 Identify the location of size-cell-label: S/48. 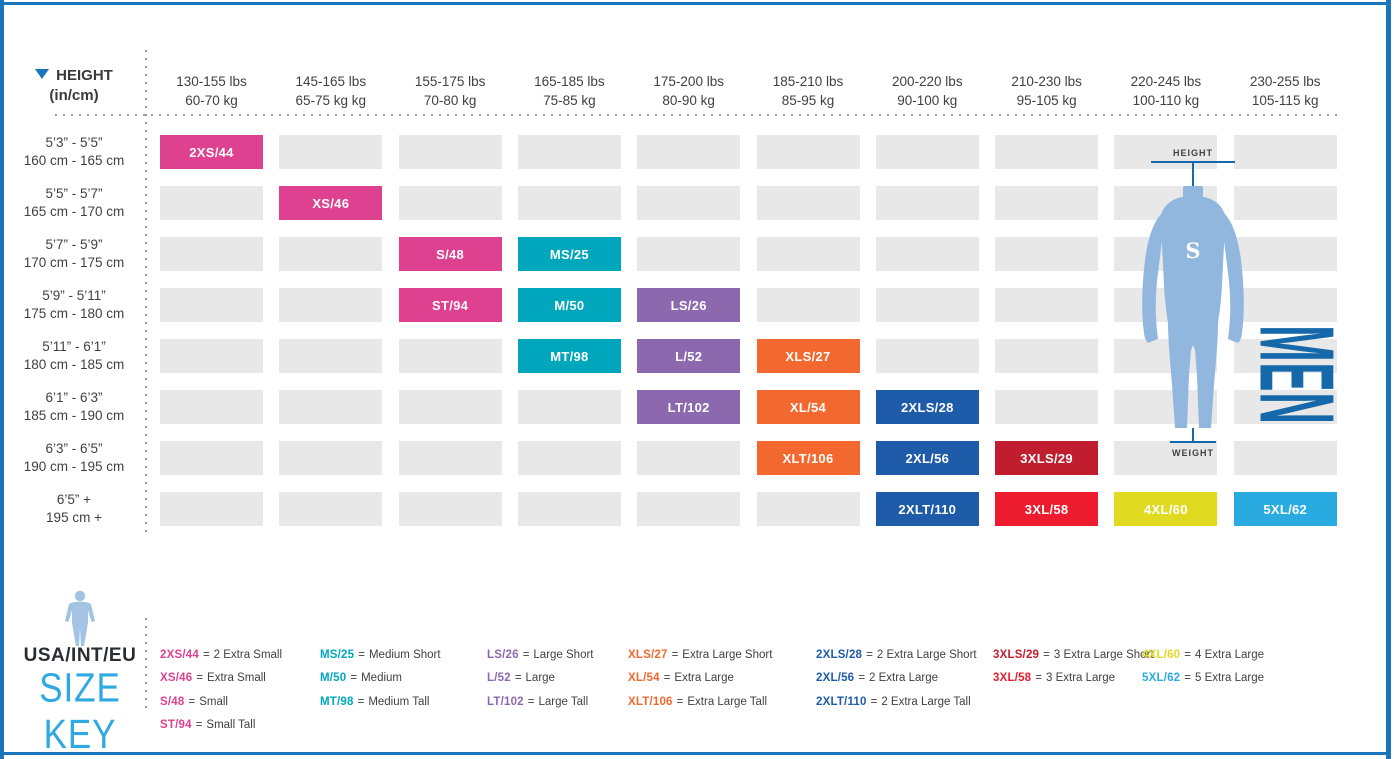
(450, 254).